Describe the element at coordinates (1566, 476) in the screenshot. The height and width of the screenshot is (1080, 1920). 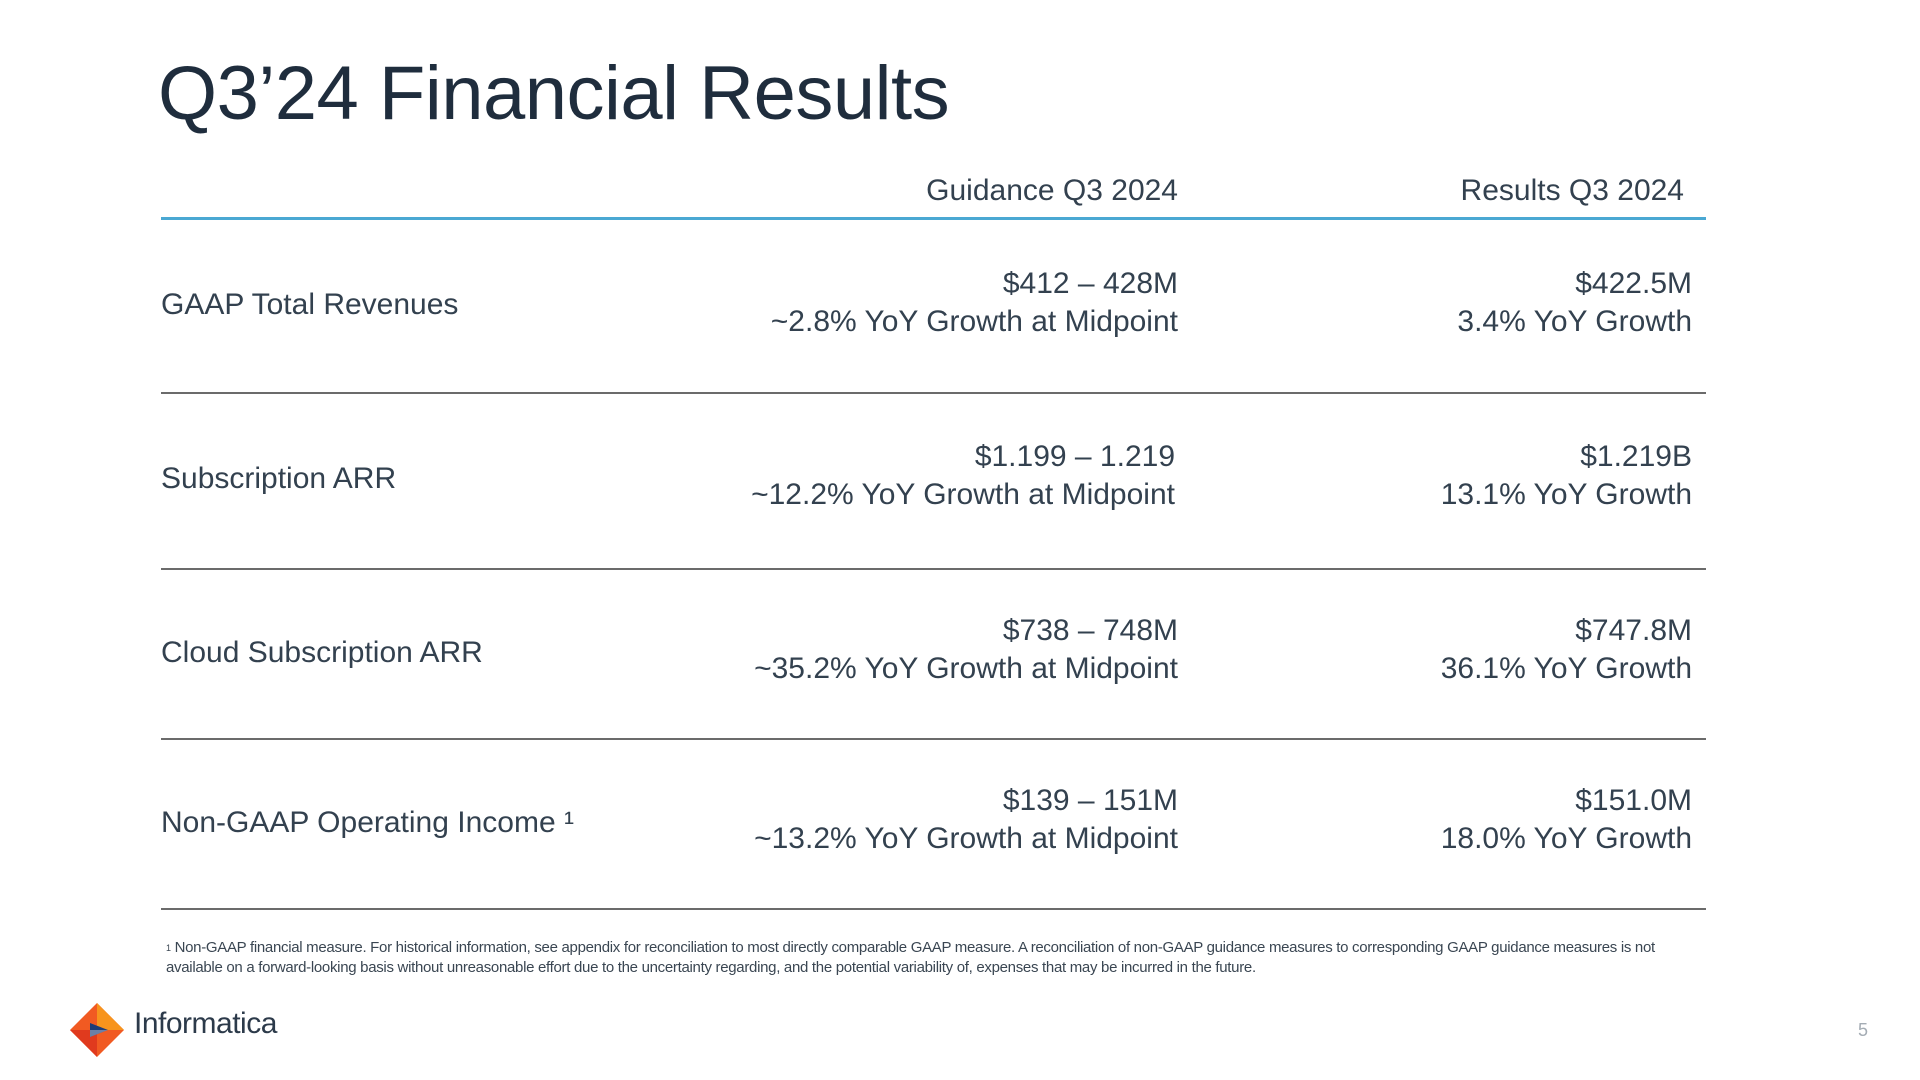
I see `result-cell: $1.219B 13.1% YoY Growth` at that location.